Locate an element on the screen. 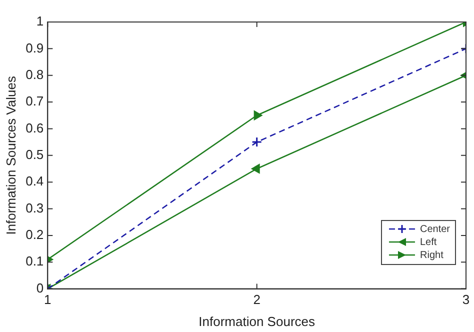  y-tick-label: 0.5 is located at coordinates (35, 154).